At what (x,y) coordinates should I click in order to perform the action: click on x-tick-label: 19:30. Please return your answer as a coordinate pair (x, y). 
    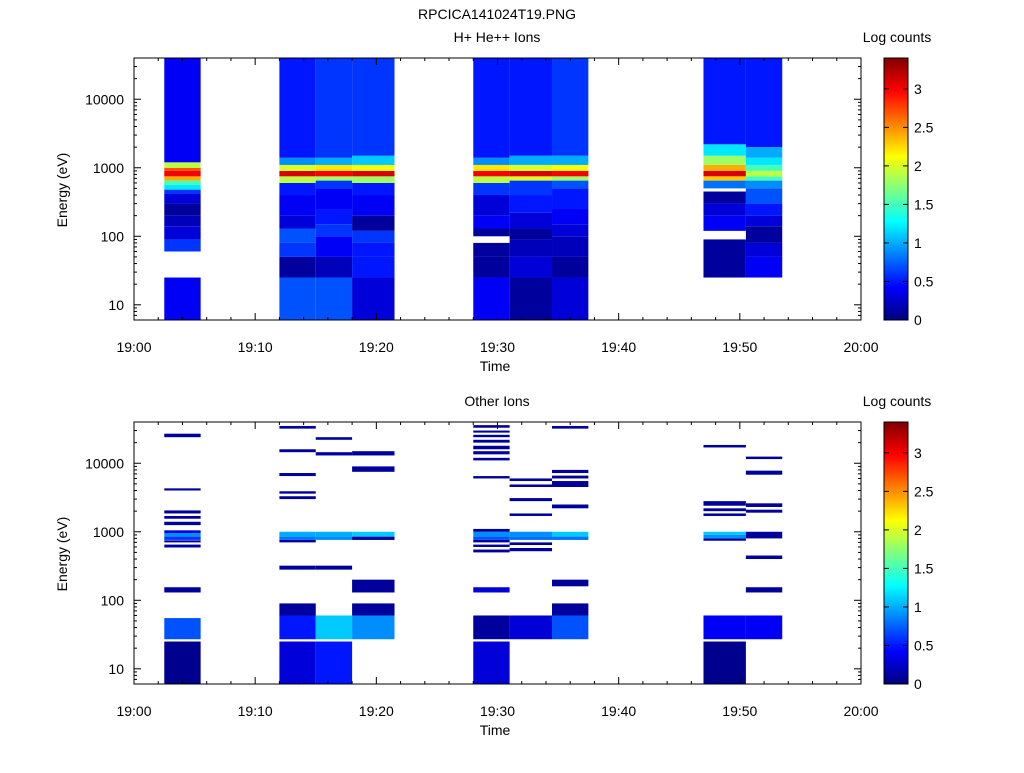
    Looking at the image, I should click on (497, 711).